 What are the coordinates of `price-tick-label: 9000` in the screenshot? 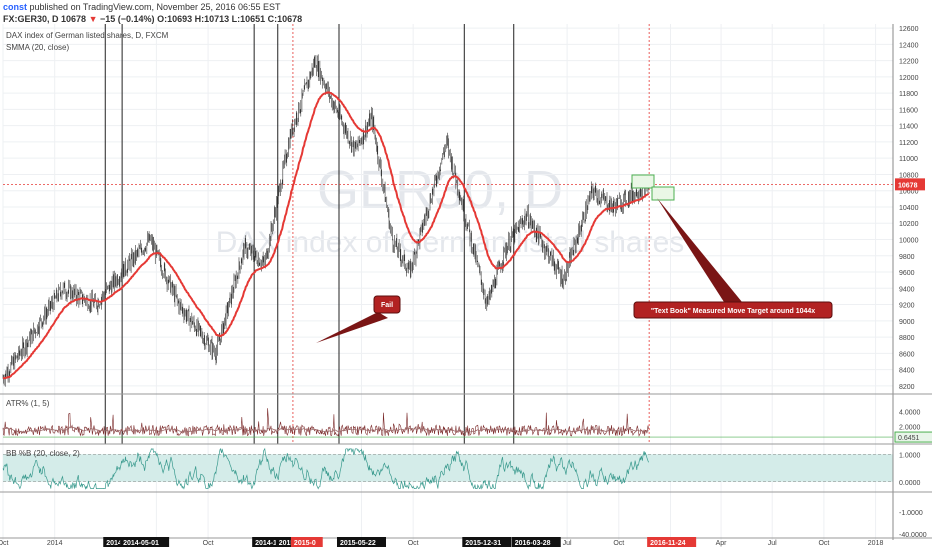 It's located at (907, 322).